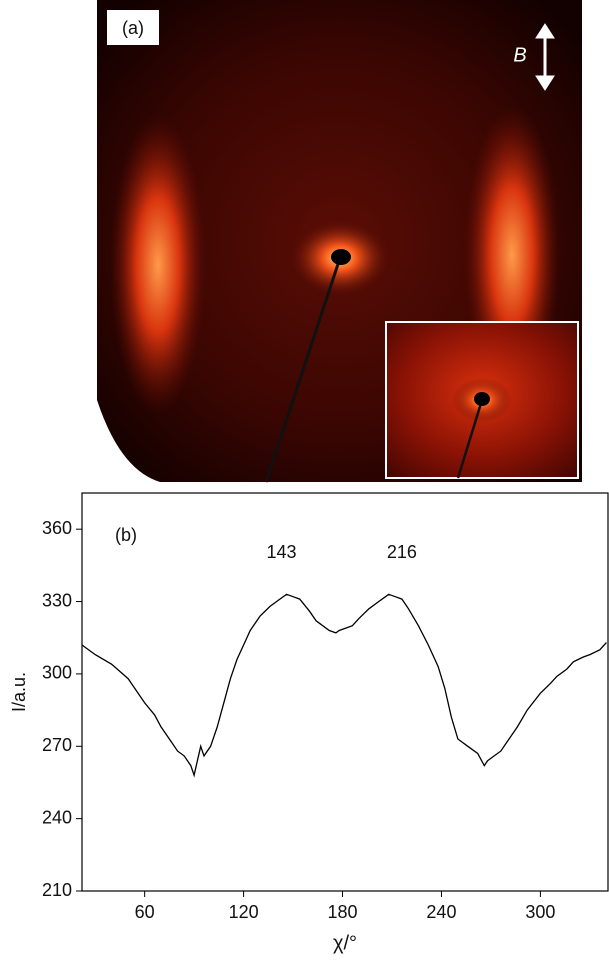  What do you see at coordinates (244, 912) in the screenshot?
I see `x-tick-label: 120` at bounding box center [244, 912].